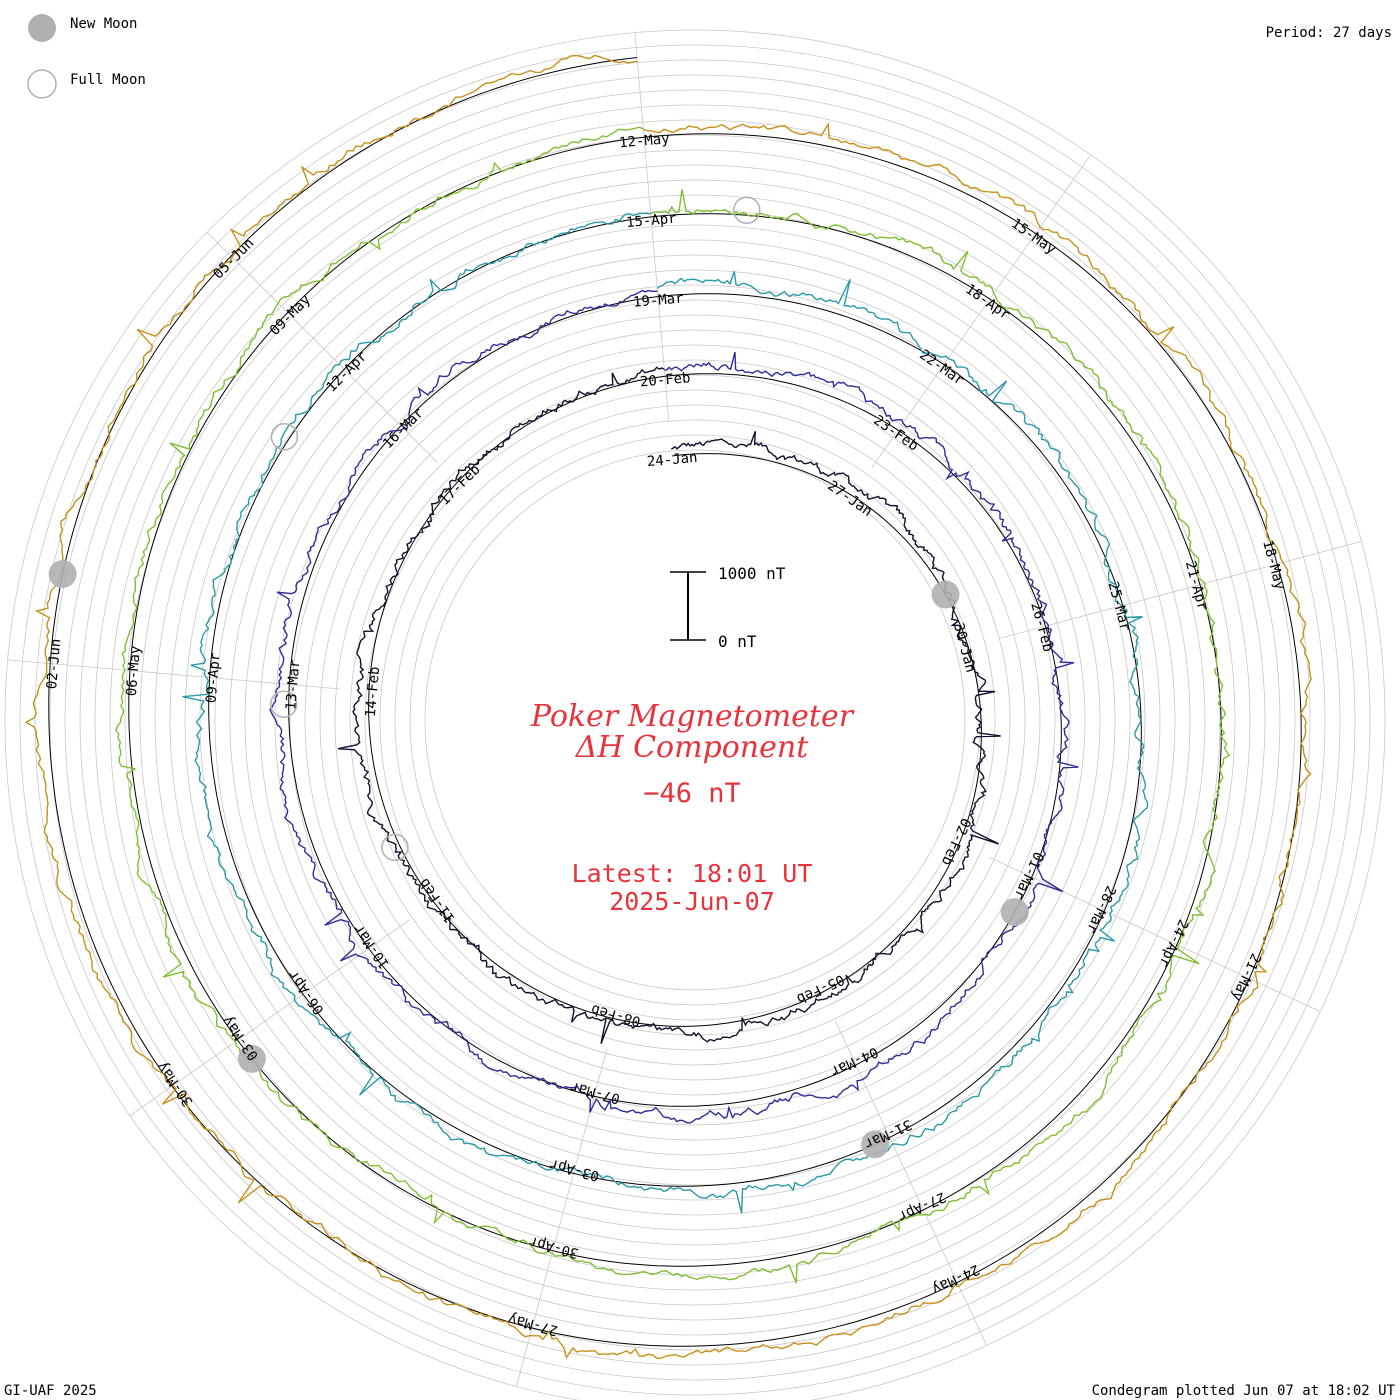  Describe the element at coordinates (692, 873) in the screenshot. I see `latest-time: Latest: 18:01 UT` at that location.